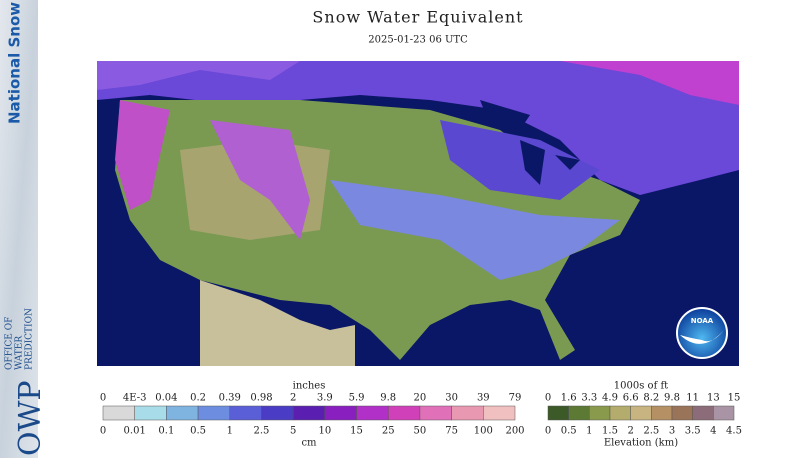 Image resolution: width=801 pixels, height=462 pixels. I want to click on legend-label: 3.5, so click(693, 431).